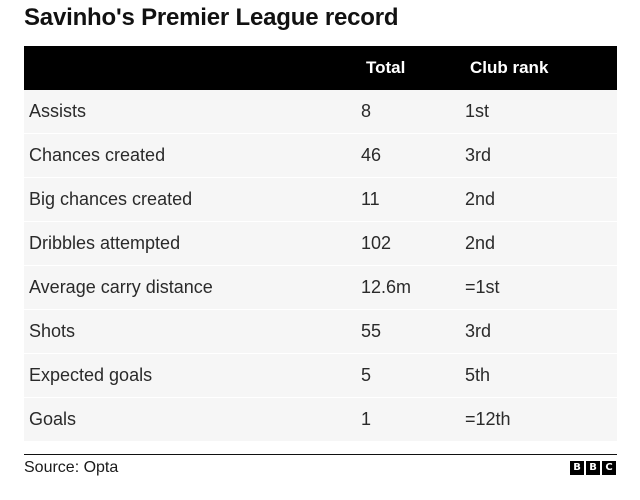 This screenshot has height=500, width=640. Describe the element at coordinates (320, 332) in the screenshot. I see `table-row: Shots 55 3rd` at that location.